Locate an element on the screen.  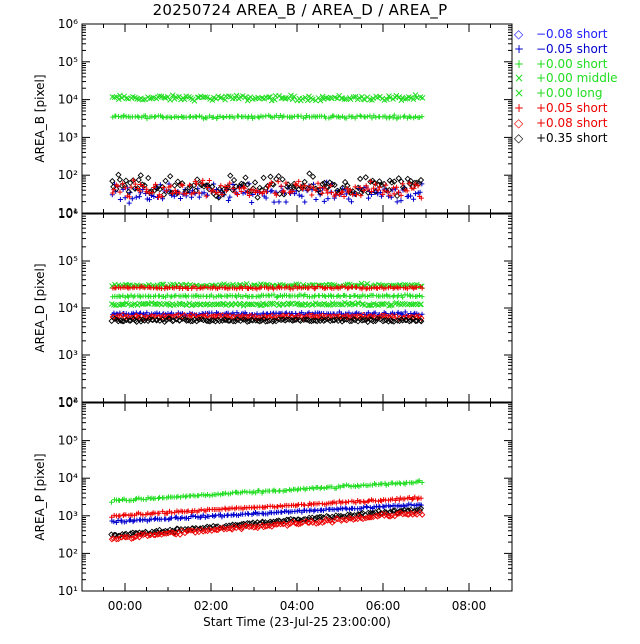
legend-label: +0.00 middle is located at coordinates (577, 78).